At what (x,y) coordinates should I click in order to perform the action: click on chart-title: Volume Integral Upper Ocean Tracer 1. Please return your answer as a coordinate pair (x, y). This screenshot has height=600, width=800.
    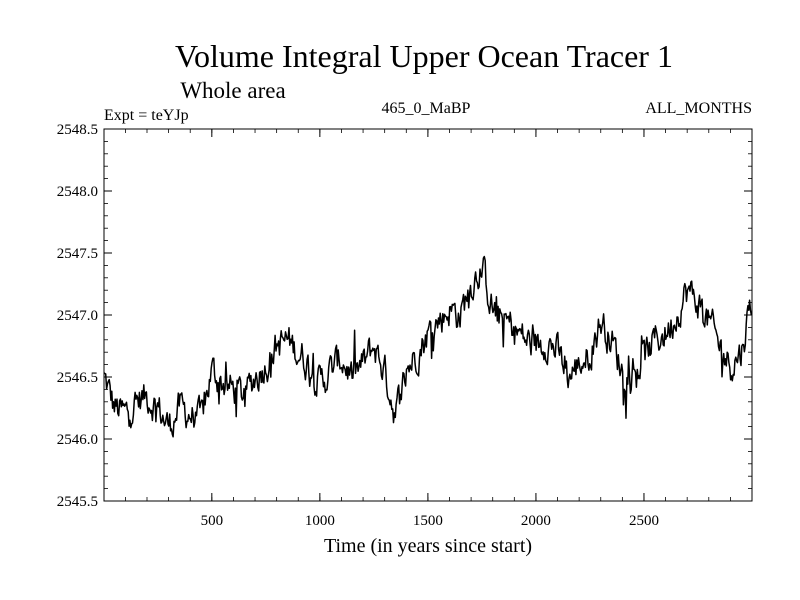
    Looking at the image, I should click on (424, 56).